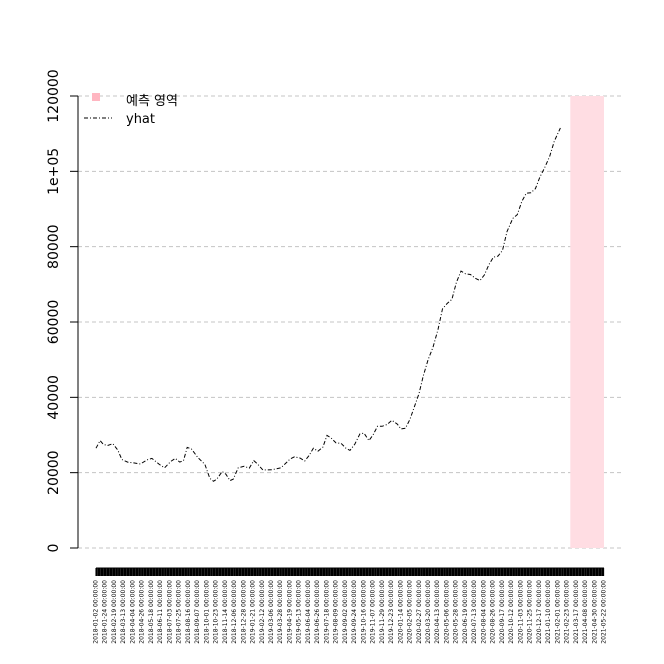 This screenshot has height=664, width=664. I want to click on x-tick-label: 2019-01-21 00:00:00, so click(253, 612).